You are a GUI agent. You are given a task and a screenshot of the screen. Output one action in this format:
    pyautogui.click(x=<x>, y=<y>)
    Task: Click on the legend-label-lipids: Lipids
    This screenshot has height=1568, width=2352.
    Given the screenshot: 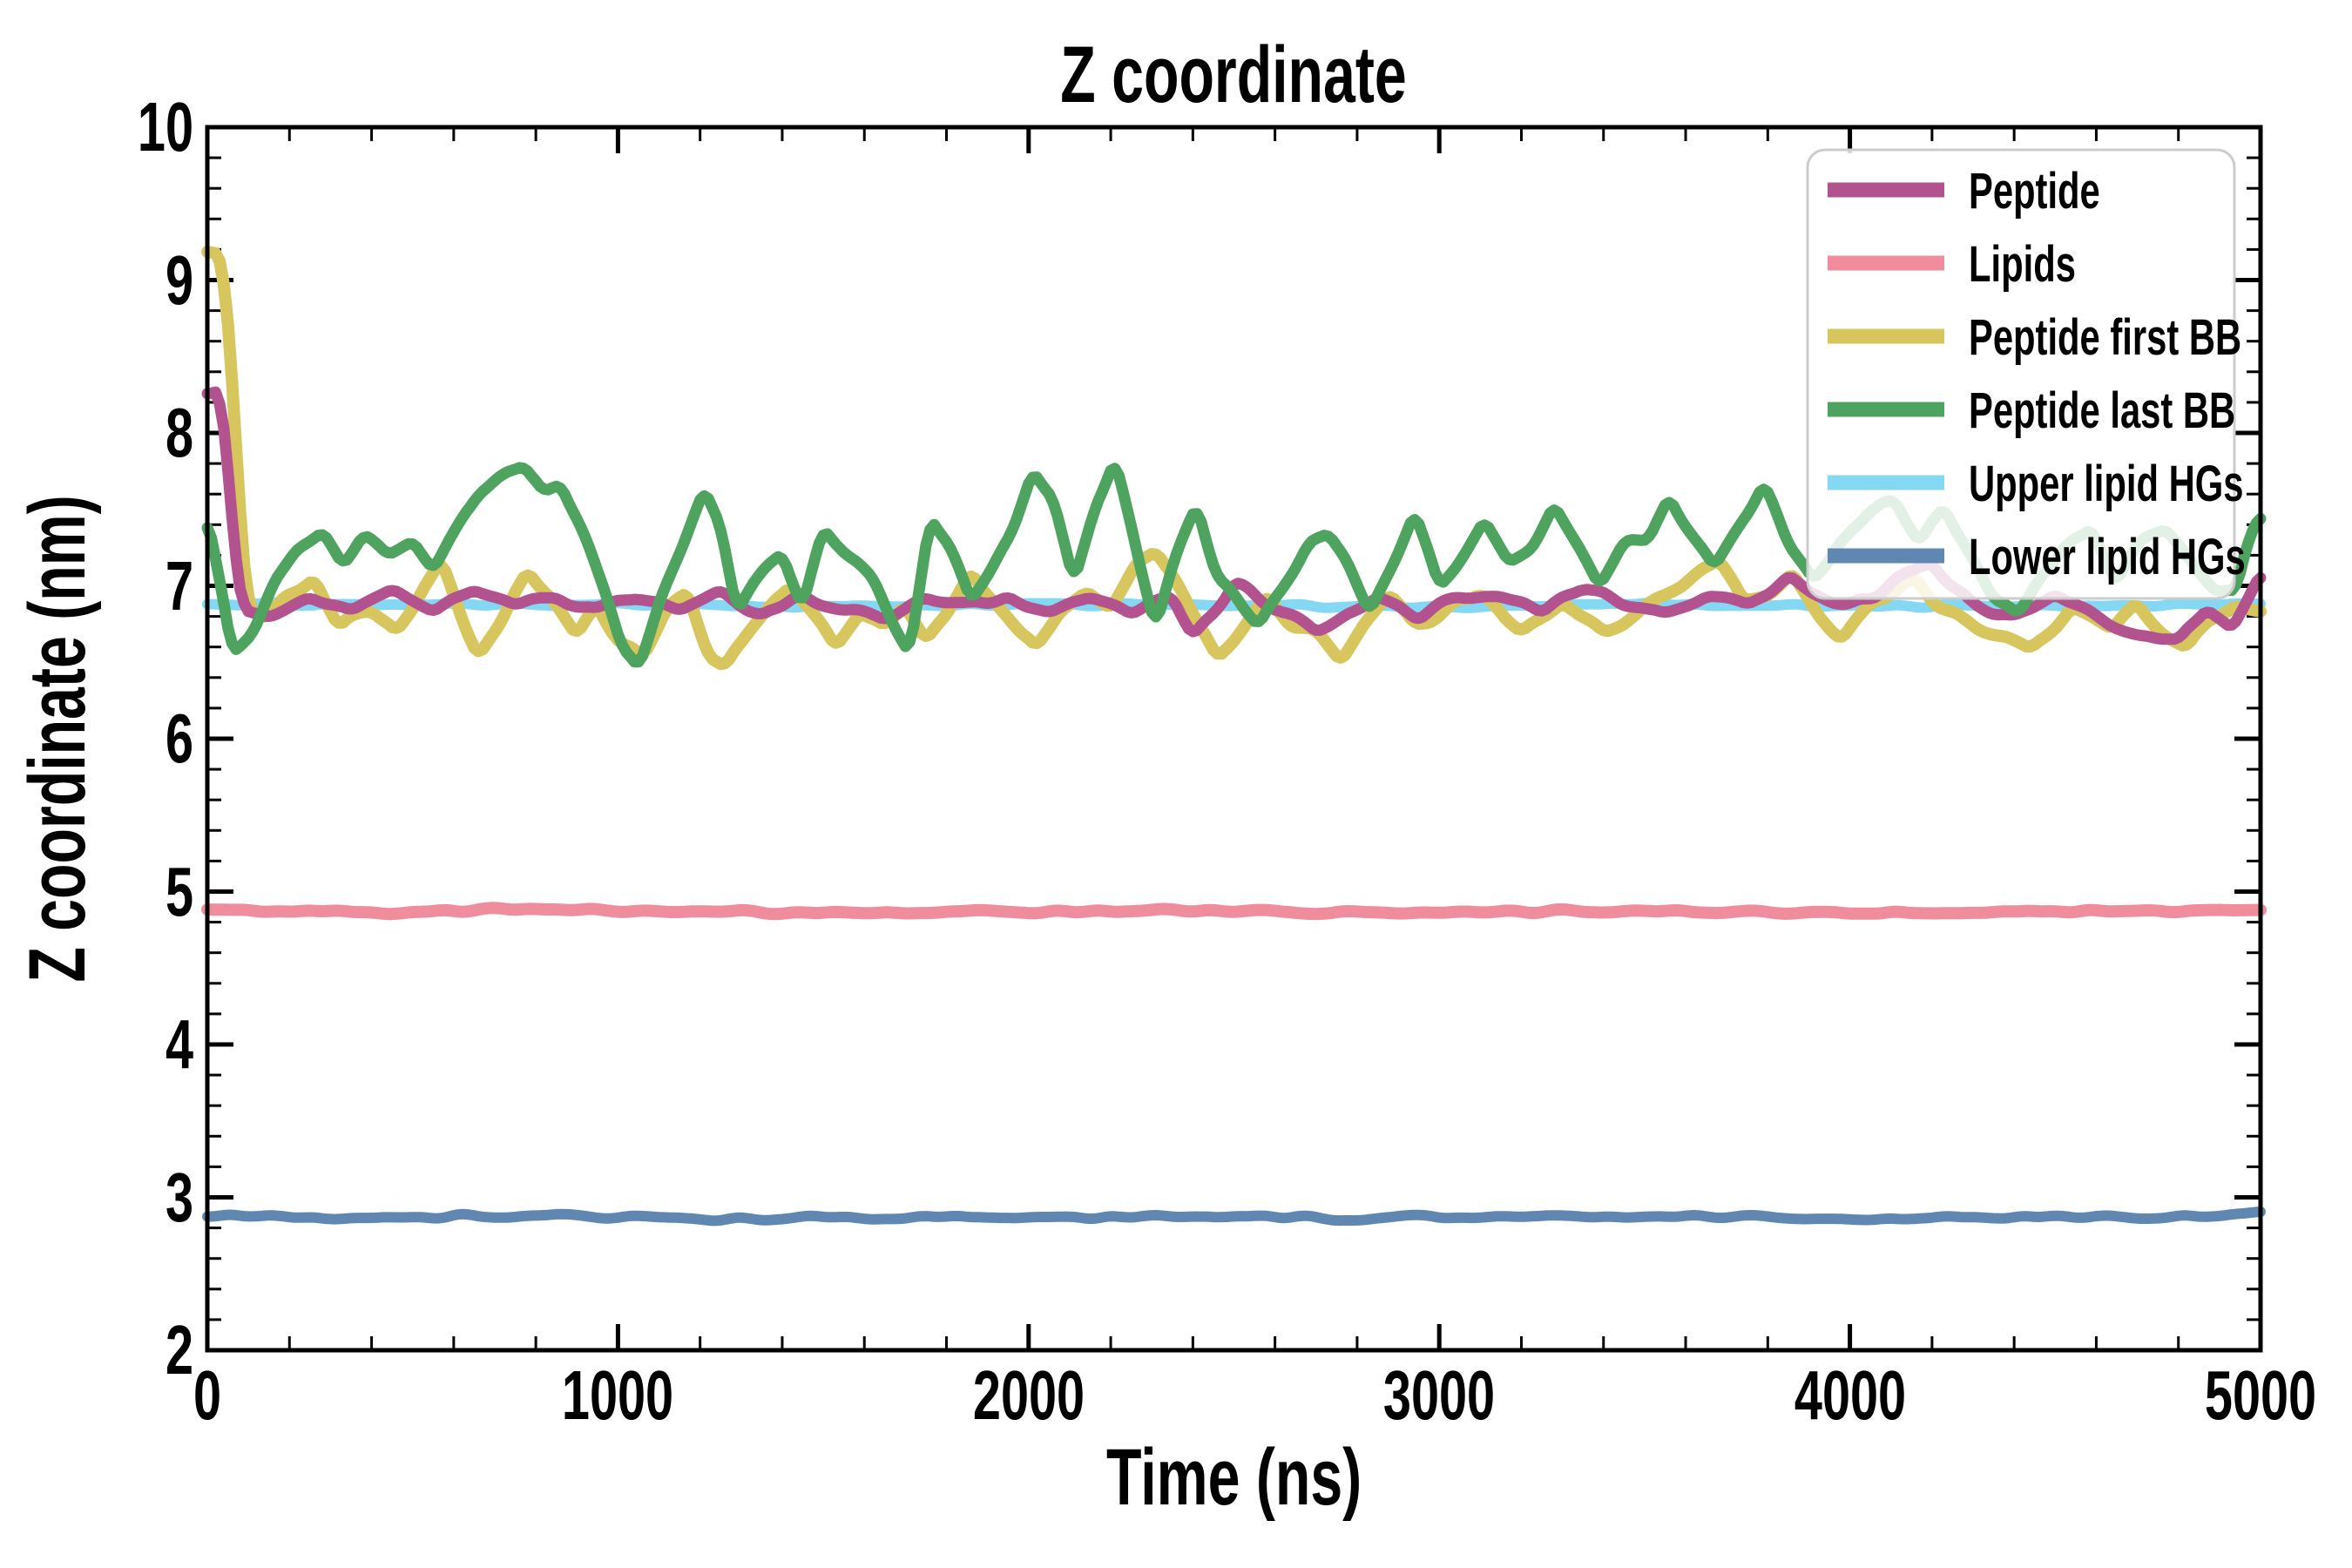 What is the action you would take?
    pyautogui.click(x=2023, y=263)
    